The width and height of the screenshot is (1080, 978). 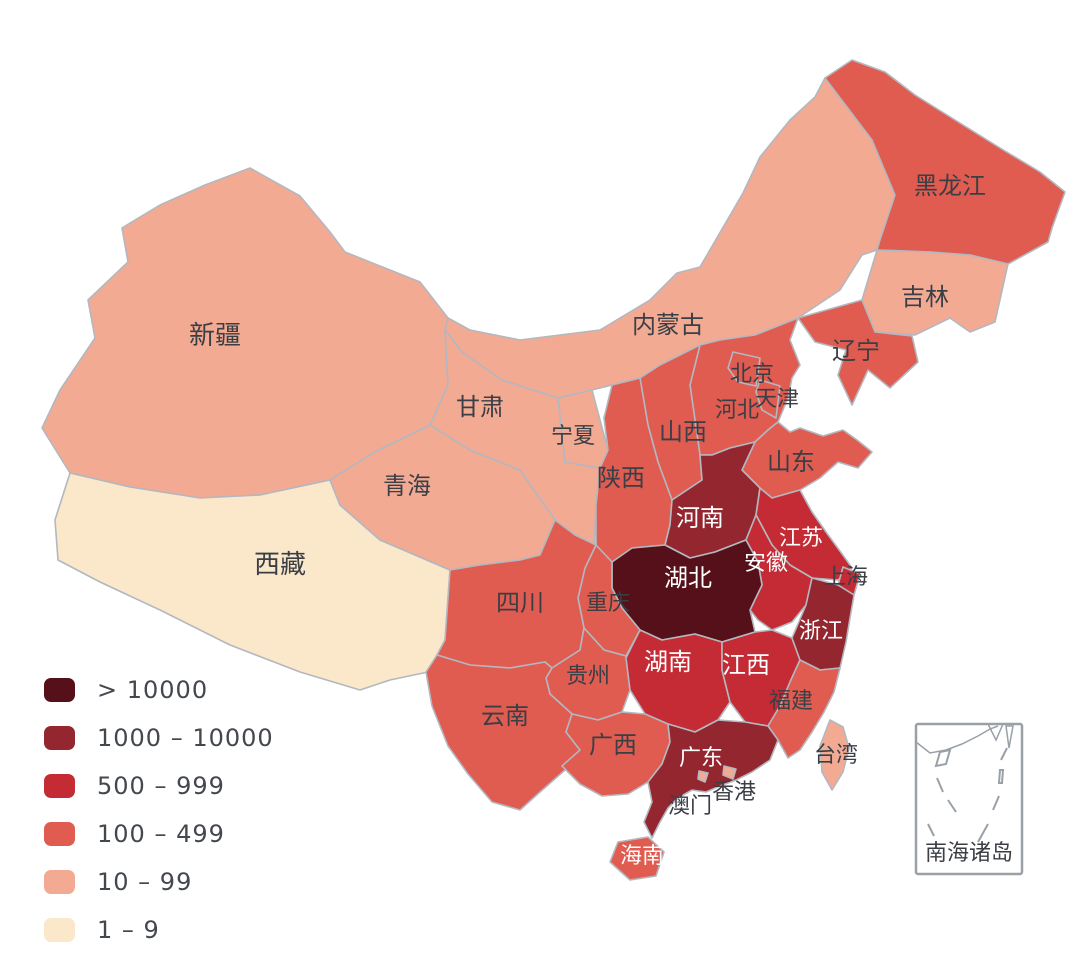 What do you see at coordinates (967, 795) in the screenshot?
I see `nine-dash-line` at bounding box center [967, 795].